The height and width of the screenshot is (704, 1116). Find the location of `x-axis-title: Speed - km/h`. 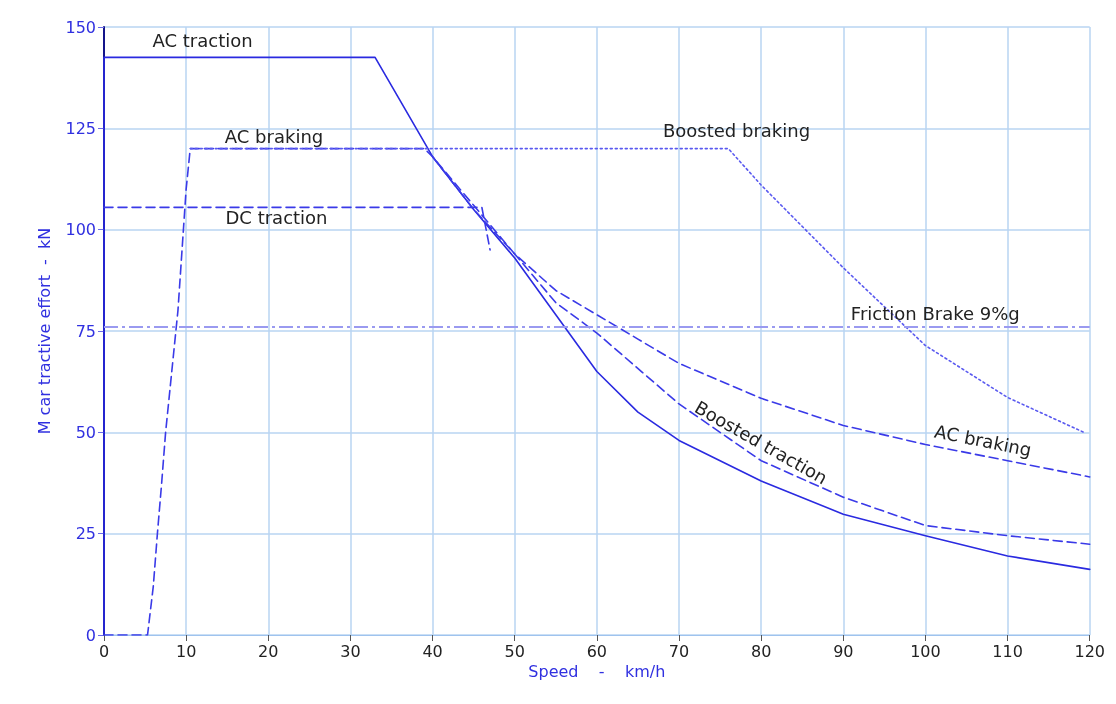

x-axis-title: Speed - km/h is located at coordinates (597, 672).